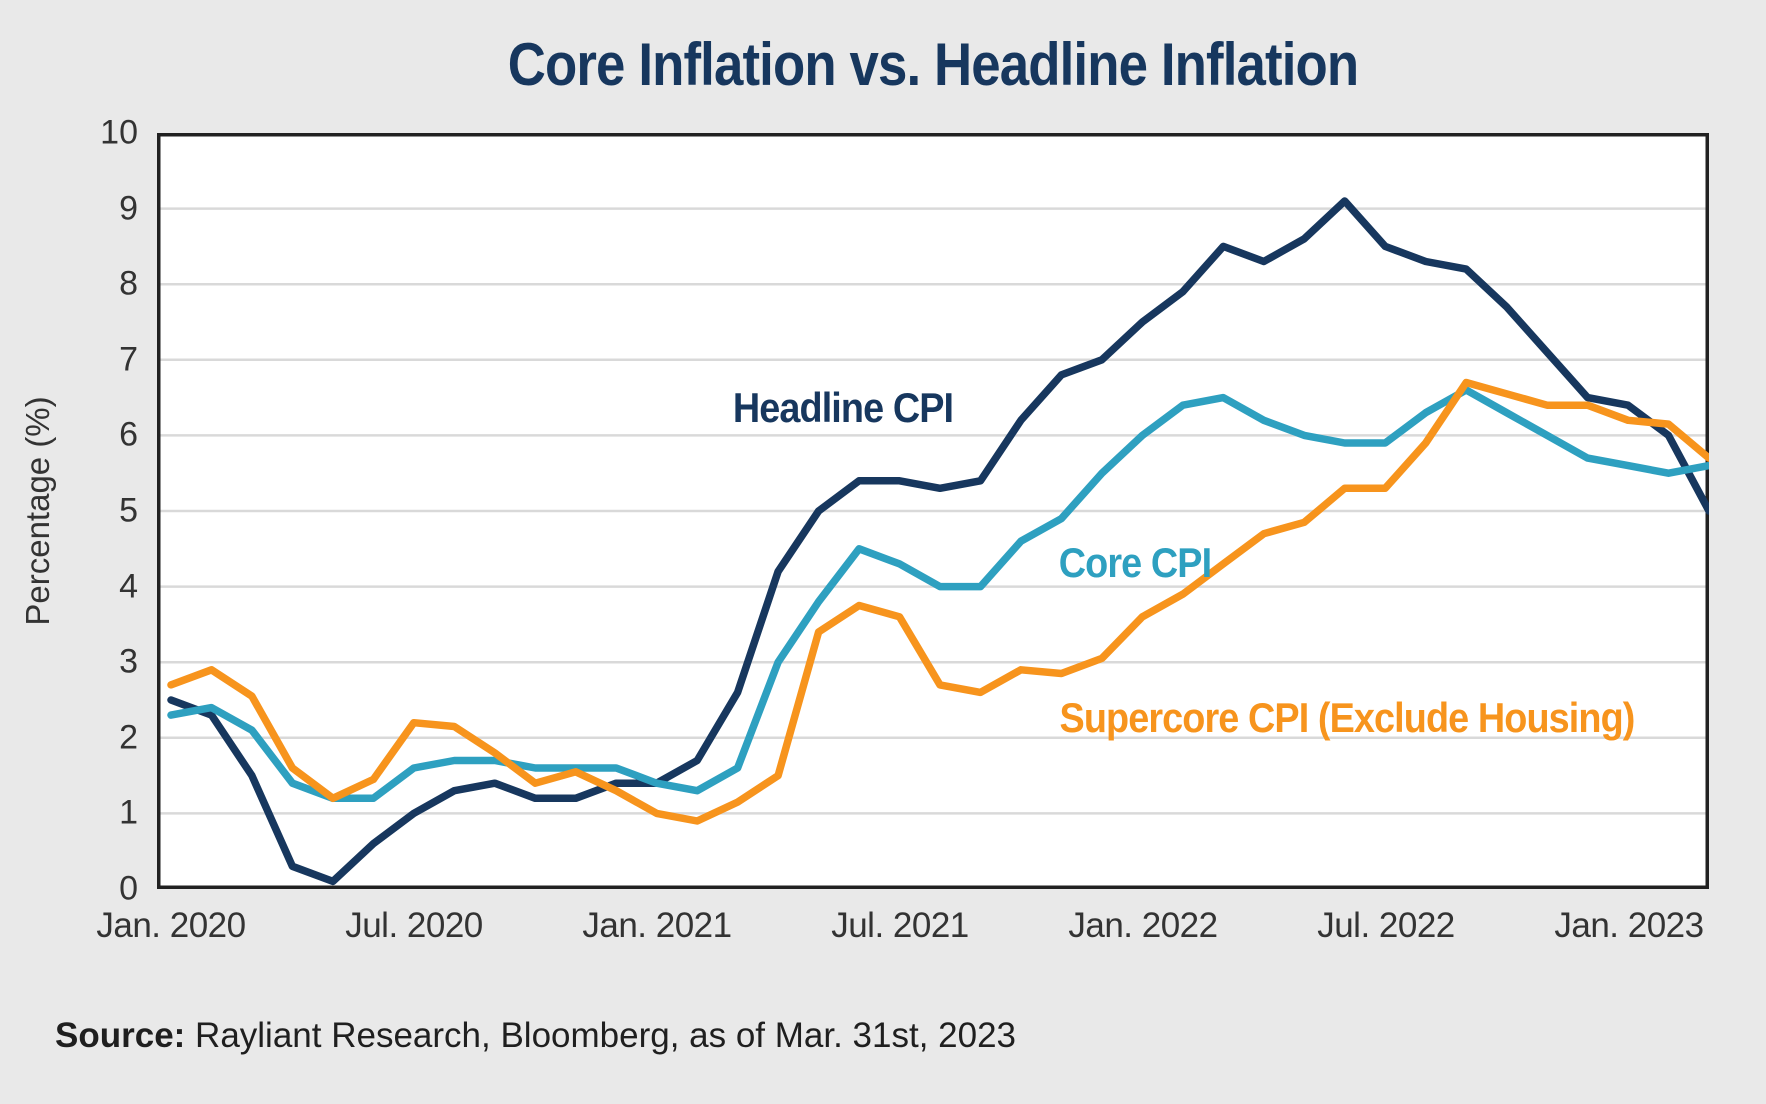 The height and width of the screenshot is (1104, 1766). I want to click on x-tick-label: Jul. 2020, so click(414, 925).